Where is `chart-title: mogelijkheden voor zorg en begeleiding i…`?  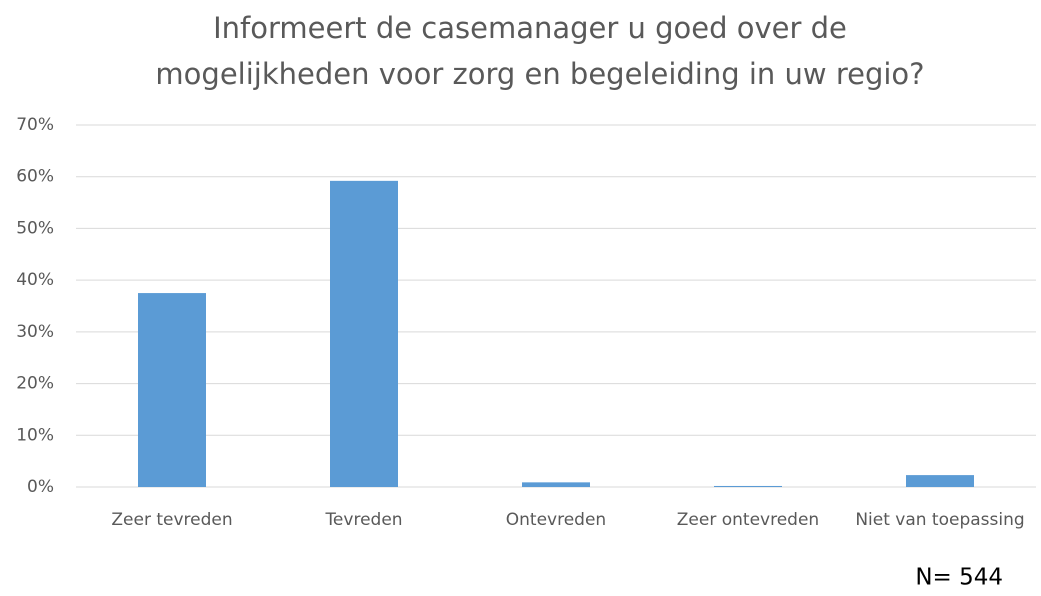 chart-title: mogelijkheden voor zorg en begeleiding i… is located at coordinates (539, 74).